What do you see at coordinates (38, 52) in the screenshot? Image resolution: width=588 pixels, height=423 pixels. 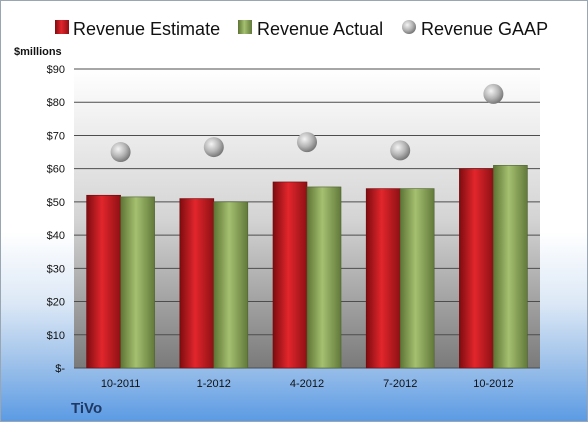 I see `y-axis-unit-label: $millions` at bounding box center [38, 52].